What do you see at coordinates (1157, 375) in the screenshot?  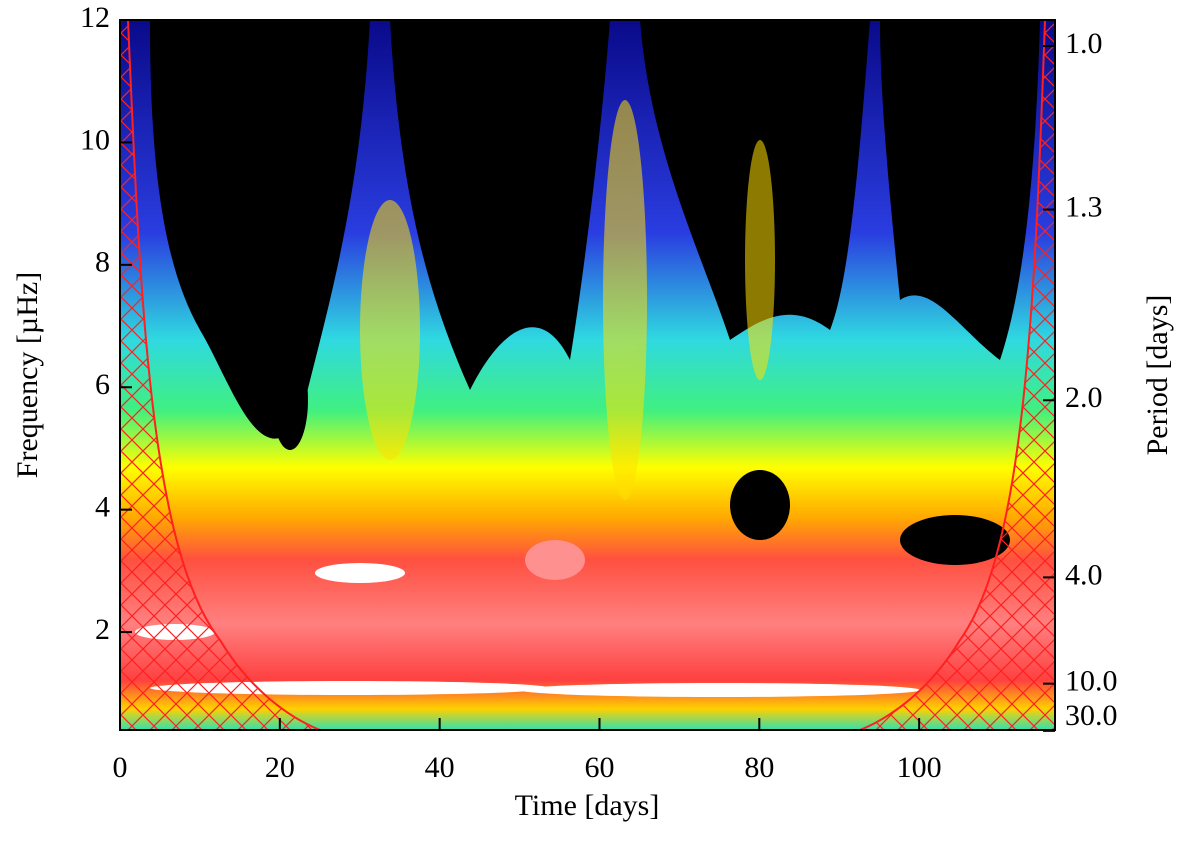 I see `y2-axis-label: Period [days]` at bounding box center [1157, 375].